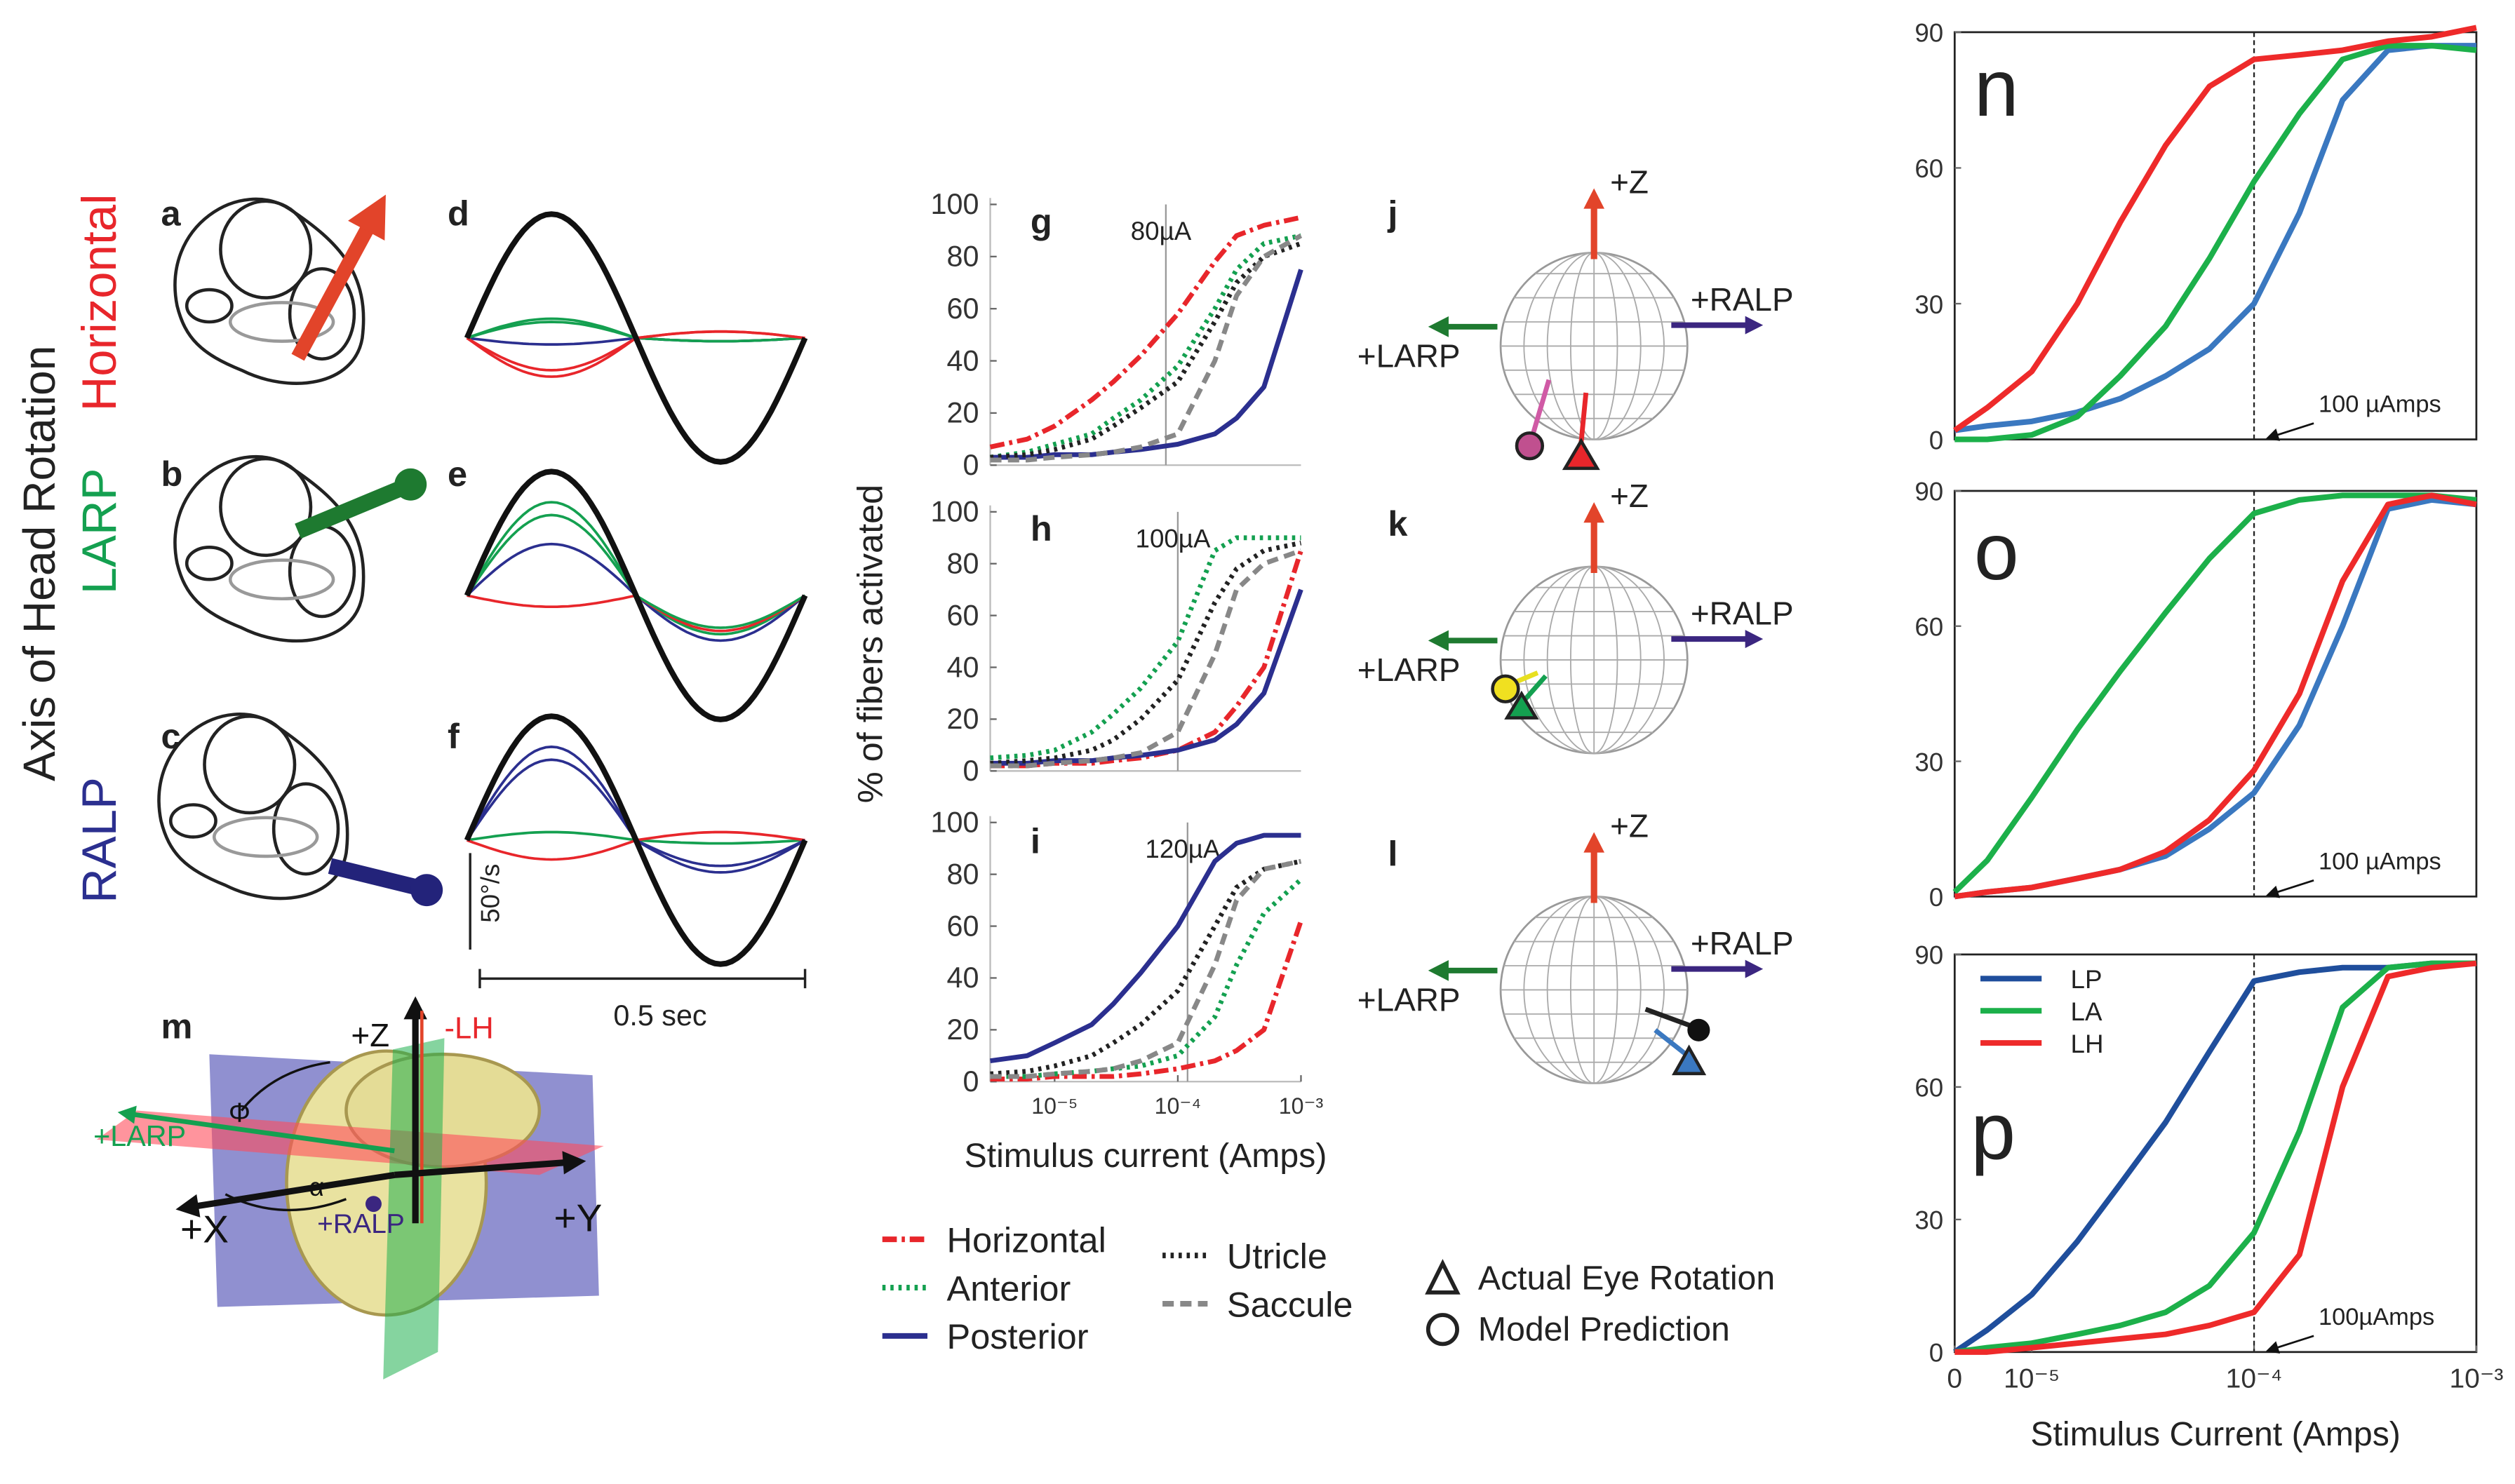  Describe the element at coordinates (870, 645) in the screenshot. I see `y-axis-label: % of fibers activated` at that location.